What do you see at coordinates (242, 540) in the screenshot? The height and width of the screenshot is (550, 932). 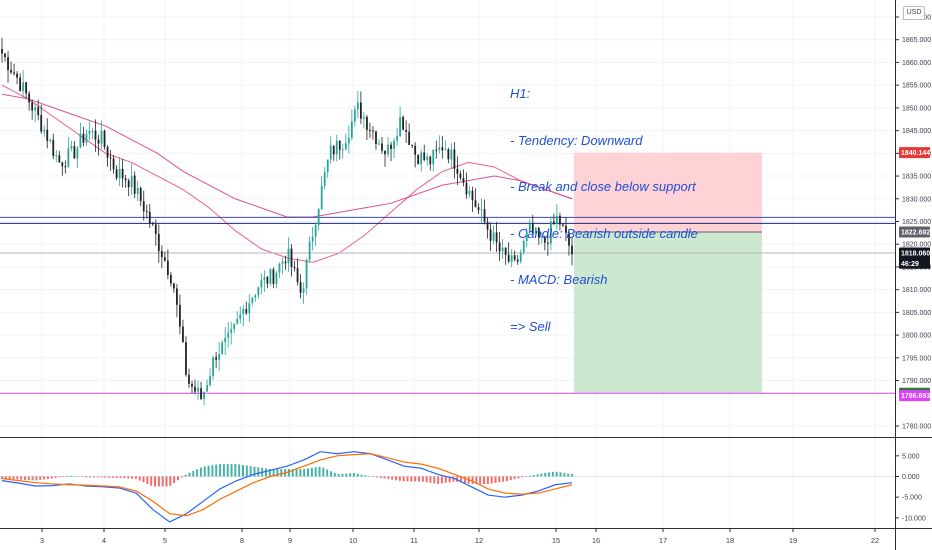 I see `time-tick-label: 8` at bounding box center [242, 540].